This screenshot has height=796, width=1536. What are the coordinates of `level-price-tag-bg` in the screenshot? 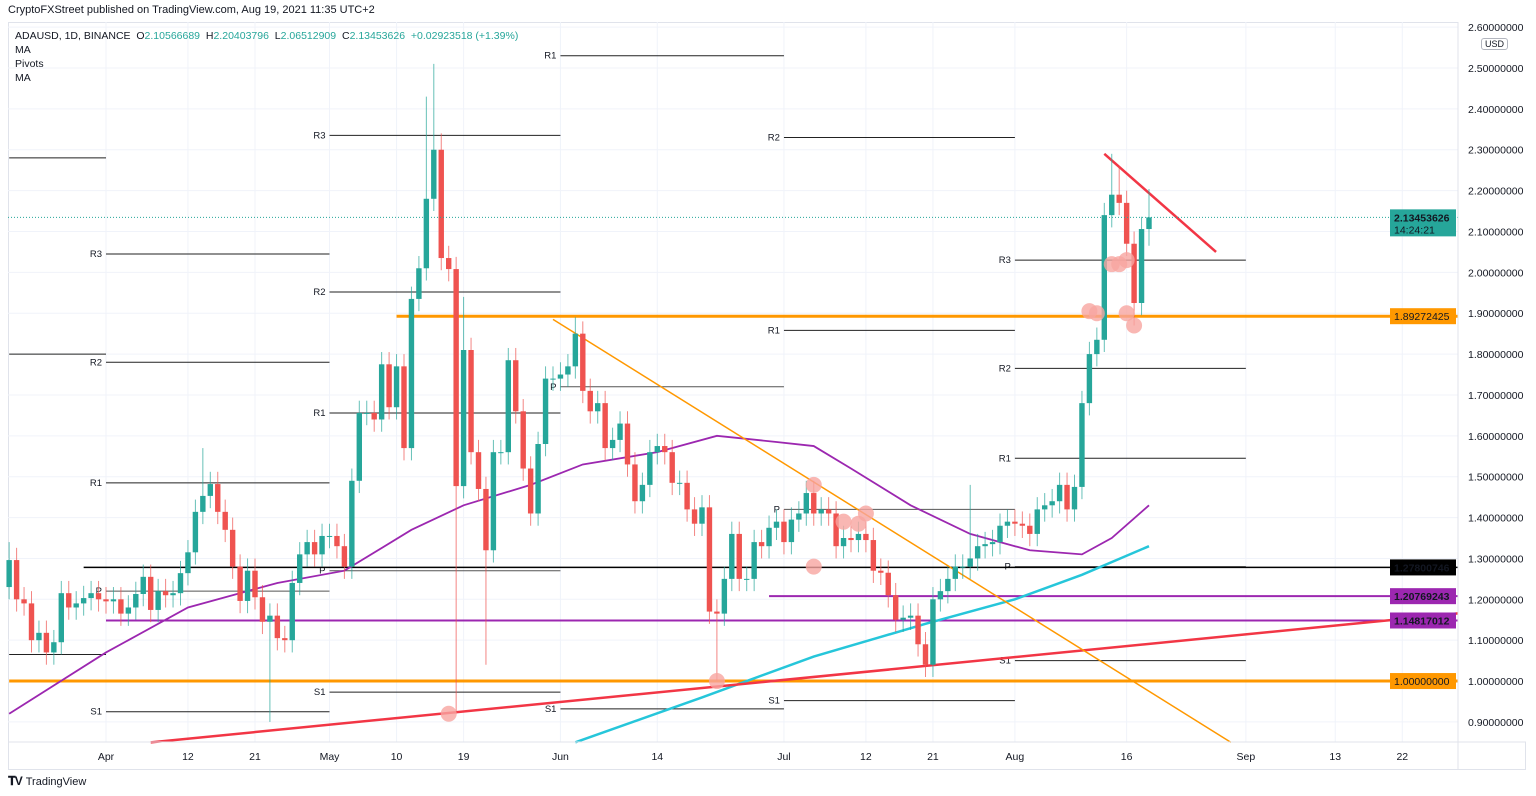 It's located at (1423, 567).